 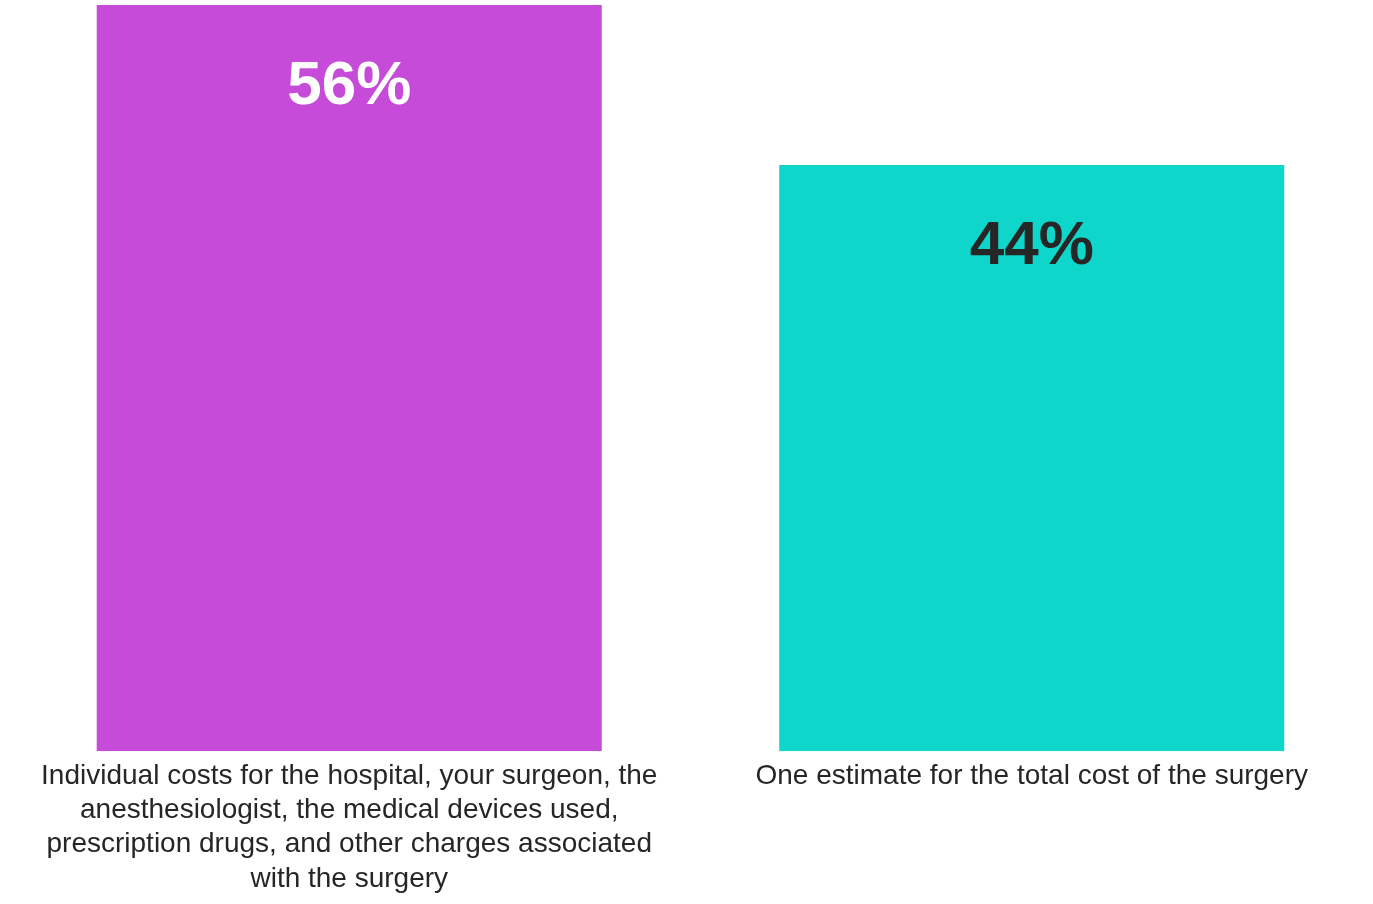 What do you see at coordinates (349, 83) in the screenshot?
I see `data-label: 56%` at bounding box center [349, 83].